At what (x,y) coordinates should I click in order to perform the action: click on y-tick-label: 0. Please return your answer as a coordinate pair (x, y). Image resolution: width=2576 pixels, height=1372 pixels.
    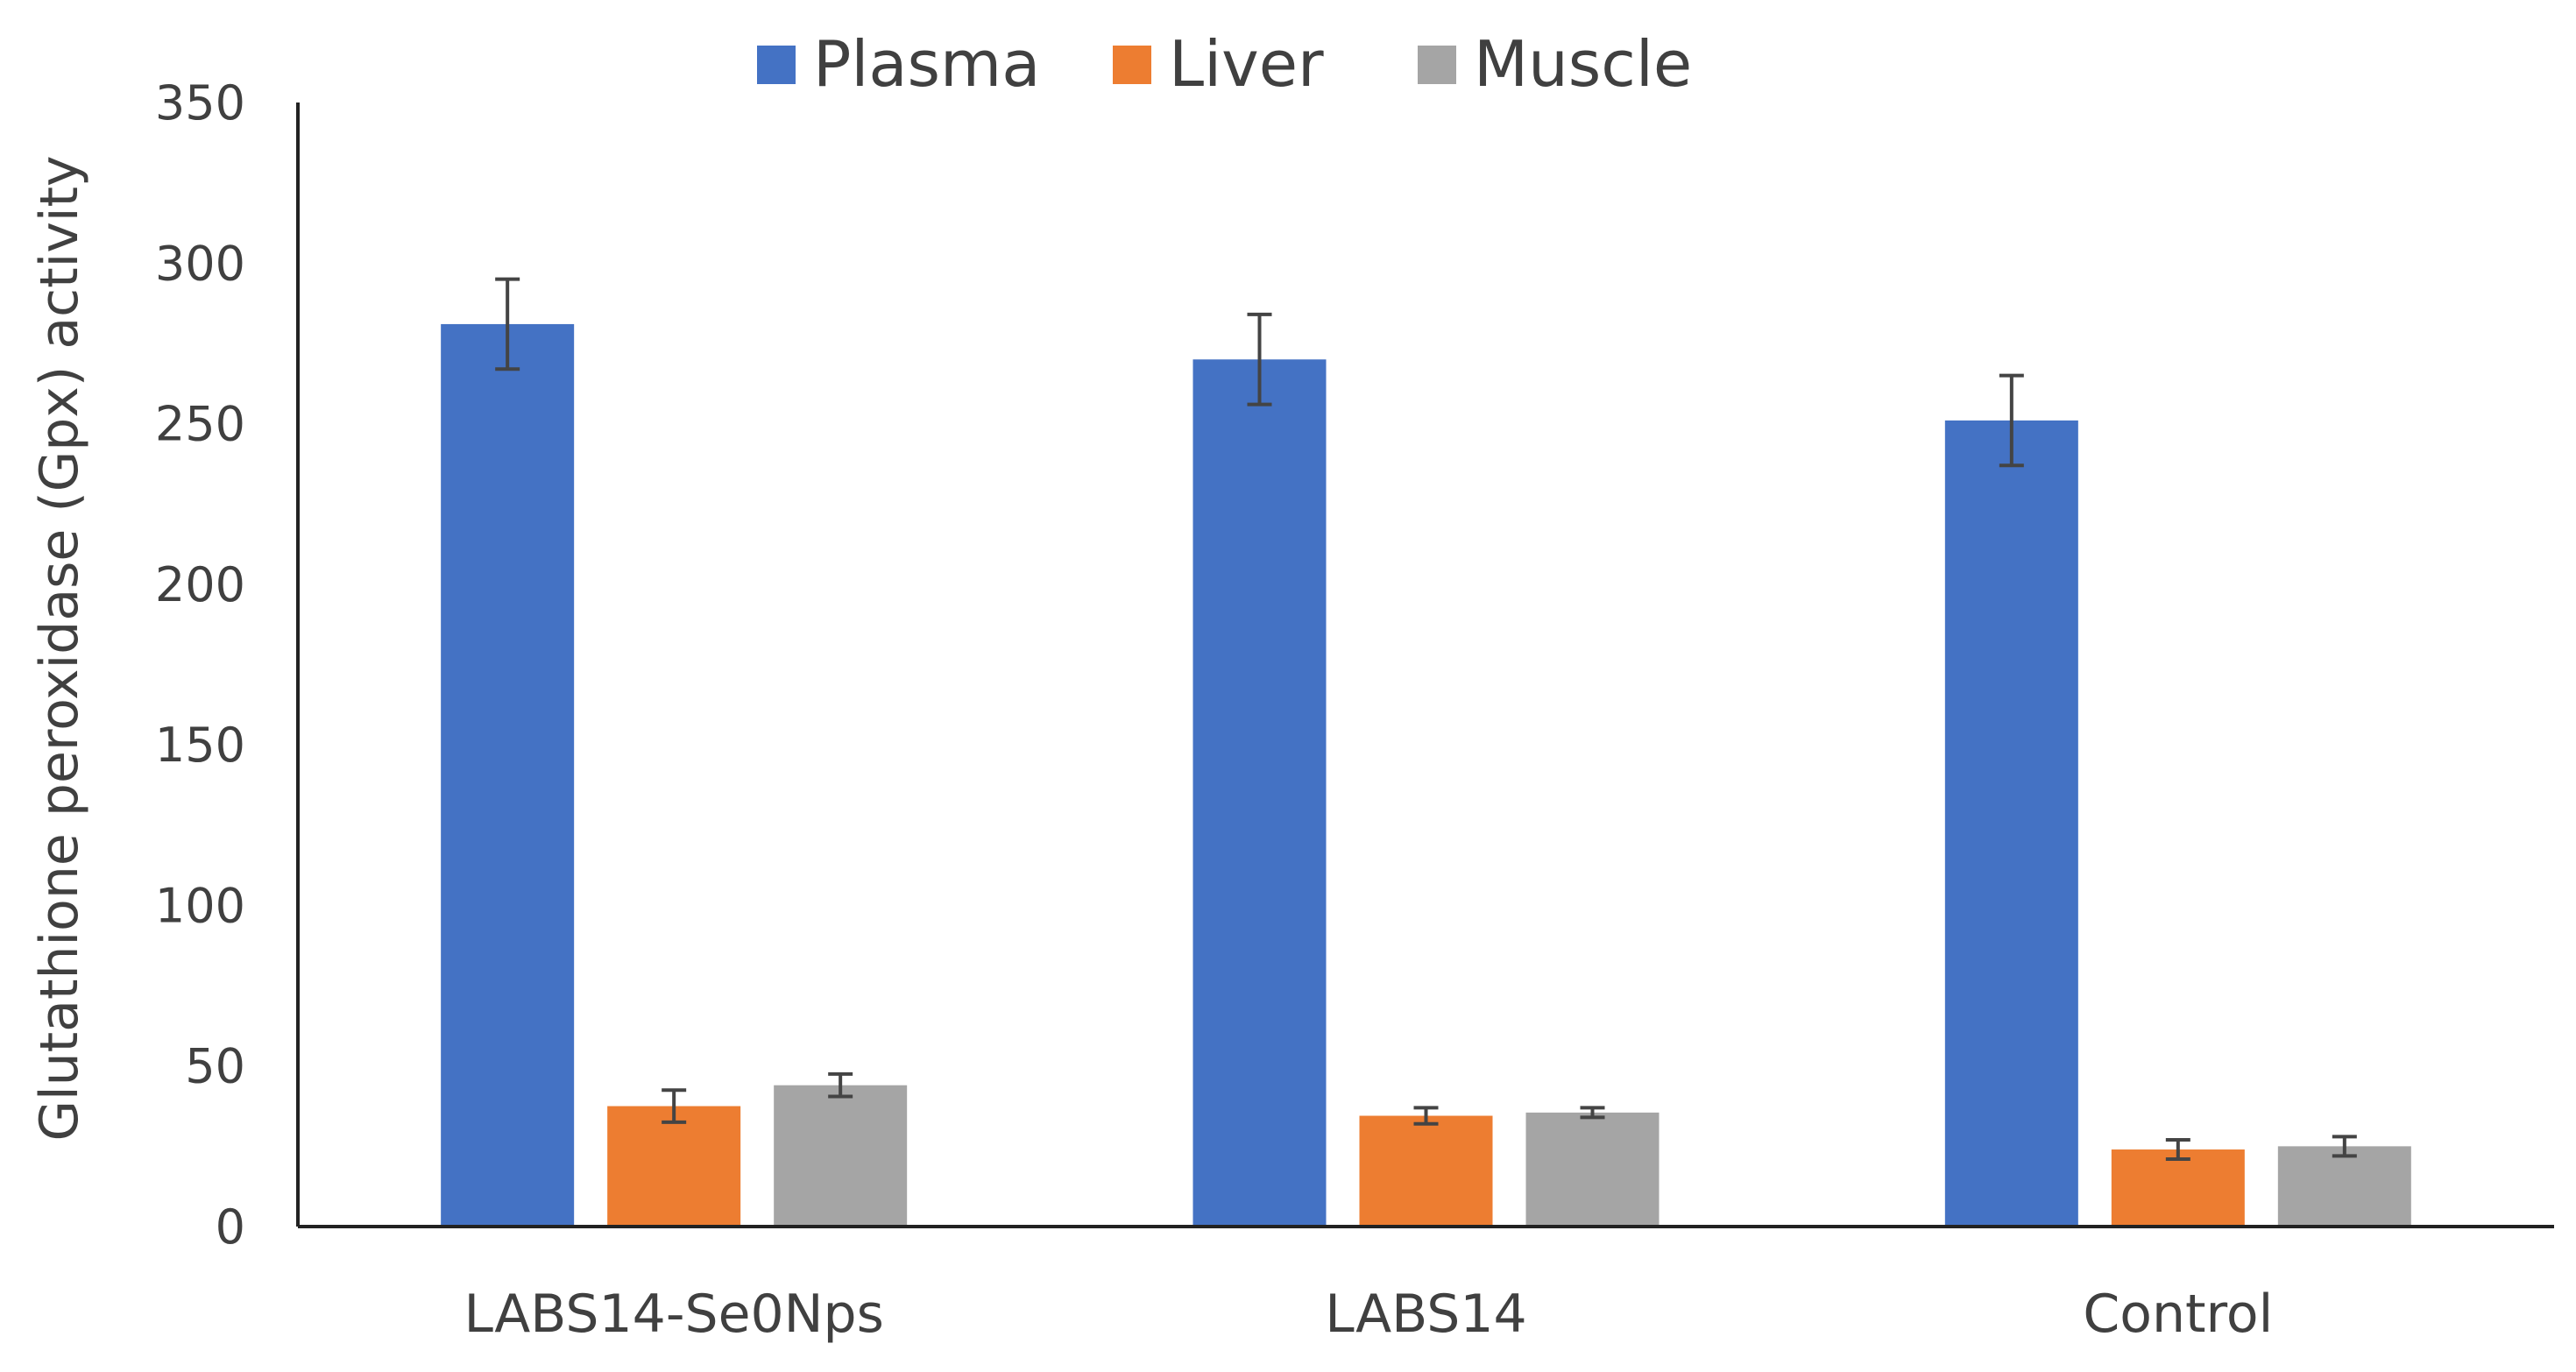
    Looking at the image, I should click on (230, 1227).